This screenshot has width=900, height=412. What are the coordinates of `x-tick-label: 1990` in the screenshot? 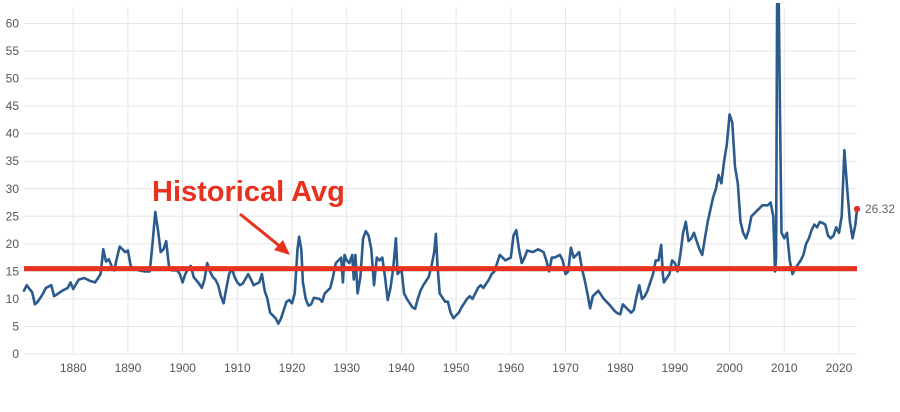 It's located at (675, 368).